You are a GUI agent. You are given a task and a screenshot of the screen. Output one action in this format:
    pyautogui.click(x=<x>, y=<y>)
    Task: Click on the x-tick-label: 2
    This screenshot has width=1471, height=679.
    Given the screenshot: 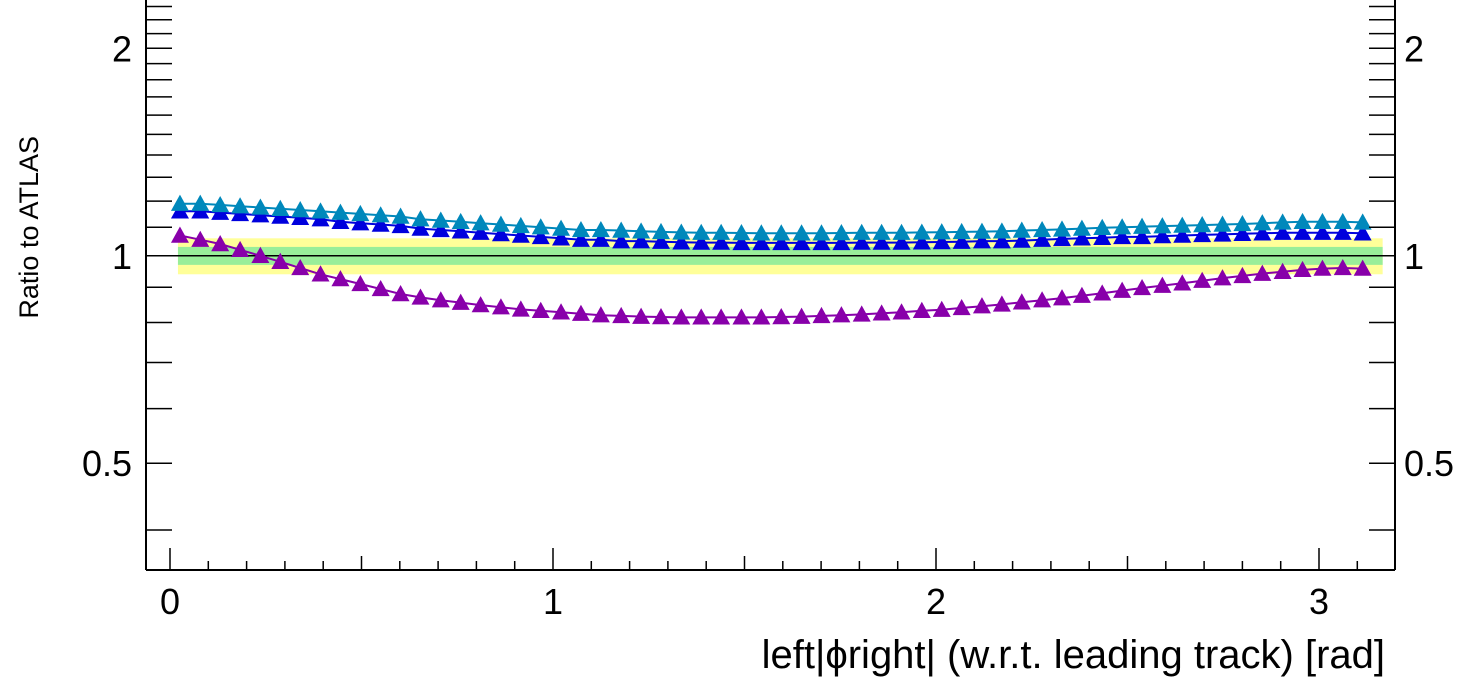 What is the action you would take?
    pyautogui.click(x=936, y=601)
    